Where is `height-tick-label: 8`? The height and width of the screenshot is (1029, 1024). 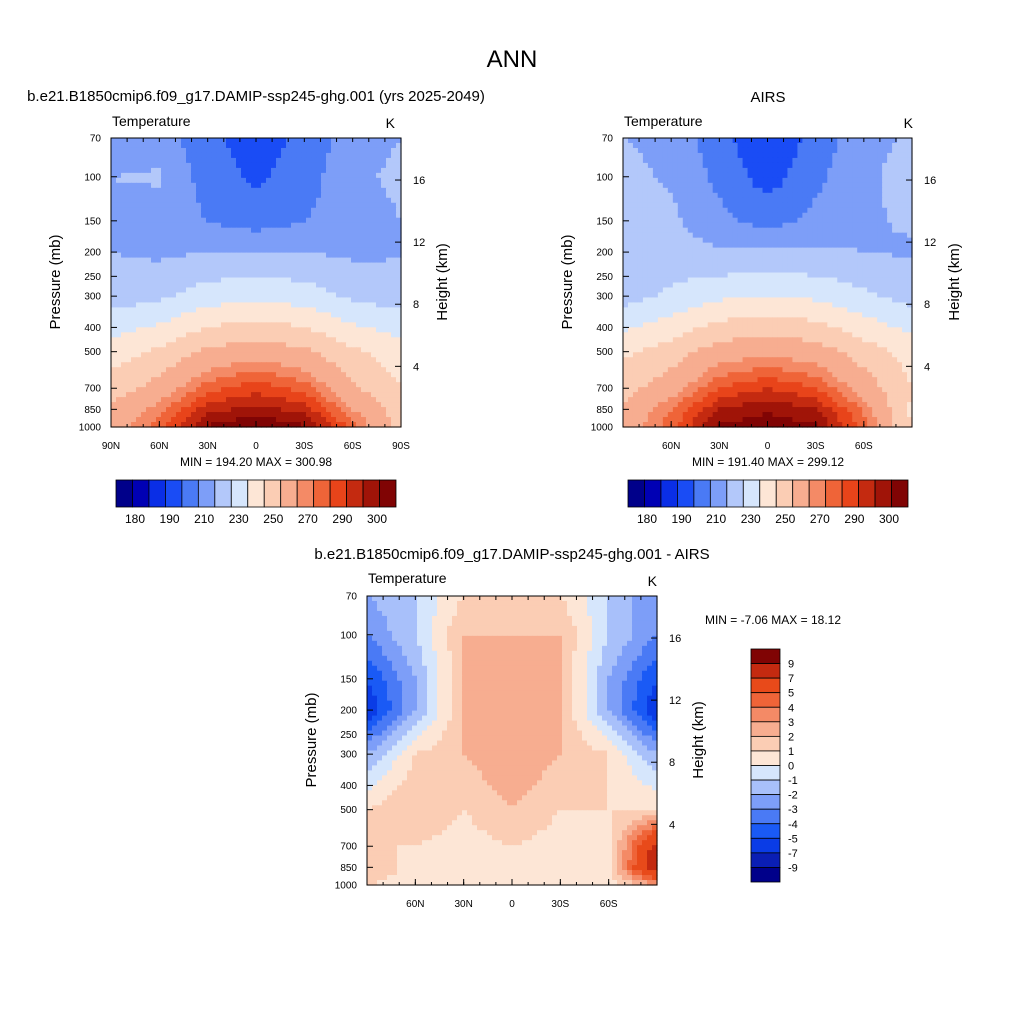
height-tick-label: 8 is located at coordinates (416, 305).